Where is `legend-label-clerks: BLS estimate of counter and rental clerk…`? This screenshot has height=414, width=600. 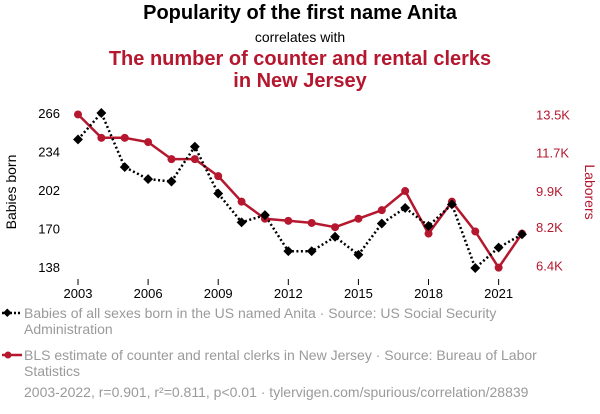 legend-label-clerks: BLS estimate of counter and rental clerk… is located at coordinates (280, 363).